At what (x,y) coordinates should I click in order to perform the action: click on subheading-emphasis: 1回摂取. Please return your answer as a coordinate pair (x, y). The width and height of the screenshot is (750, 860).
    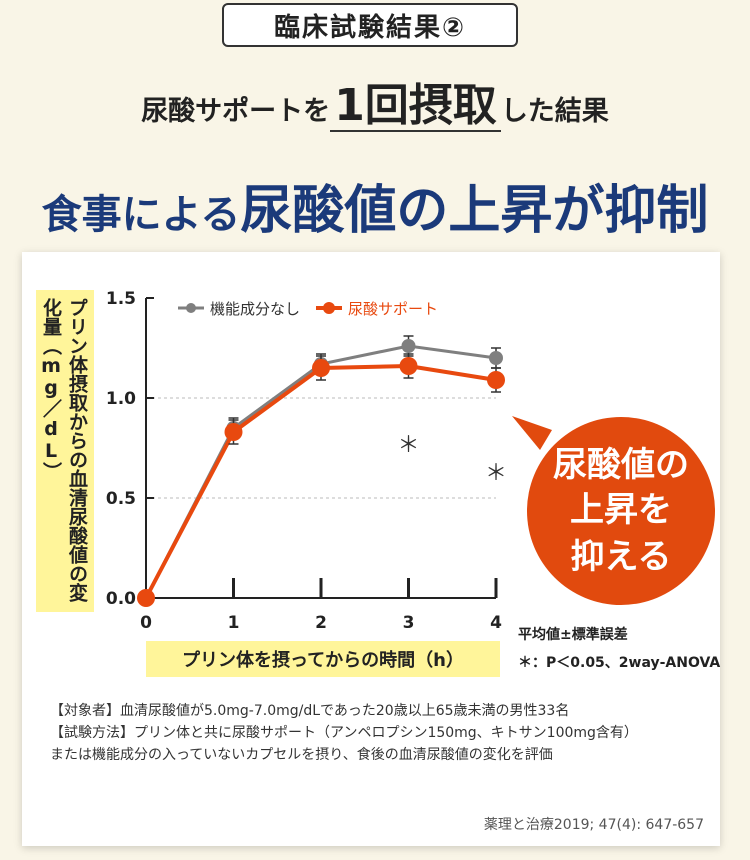
    Looking at the image, I should click on (415, 107).